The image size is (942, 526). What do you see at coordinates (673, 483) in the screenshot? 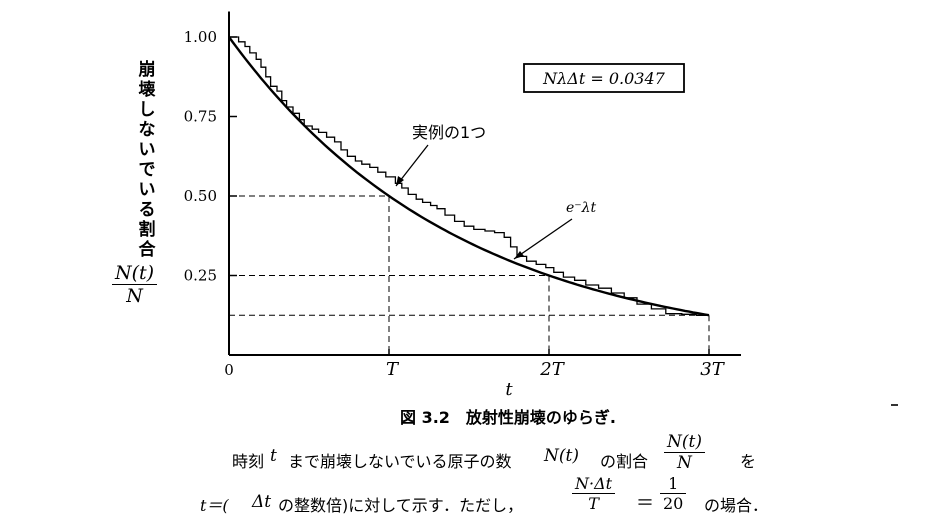
I see `caption-fraction-3-num: 1` at bounding box center [673, 483].